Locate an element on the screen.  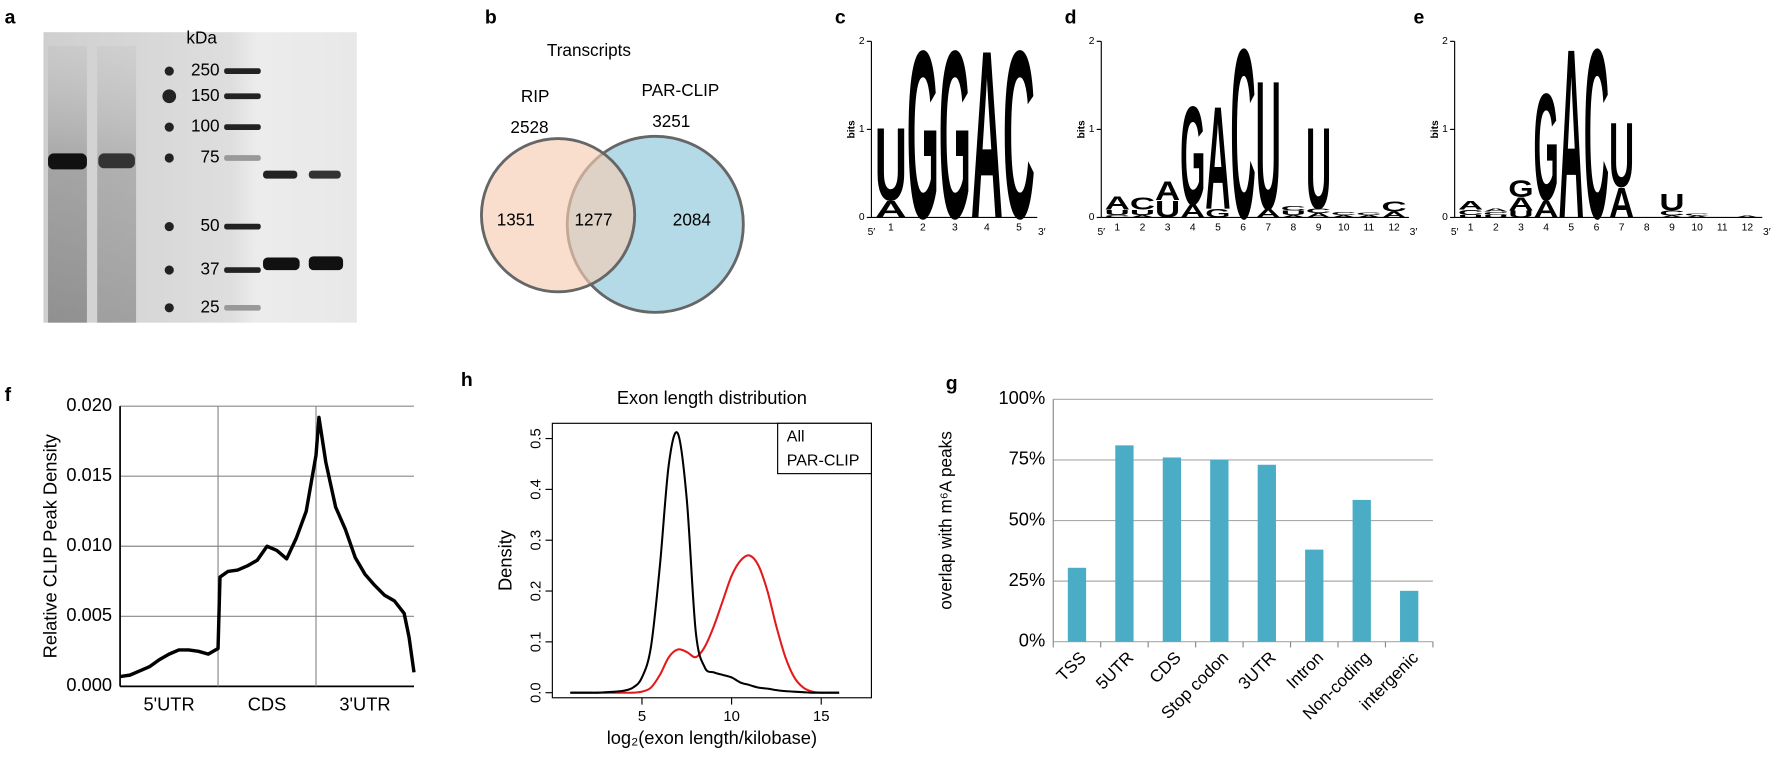
y-axis-label: Density is located at coordinates (504, 560).